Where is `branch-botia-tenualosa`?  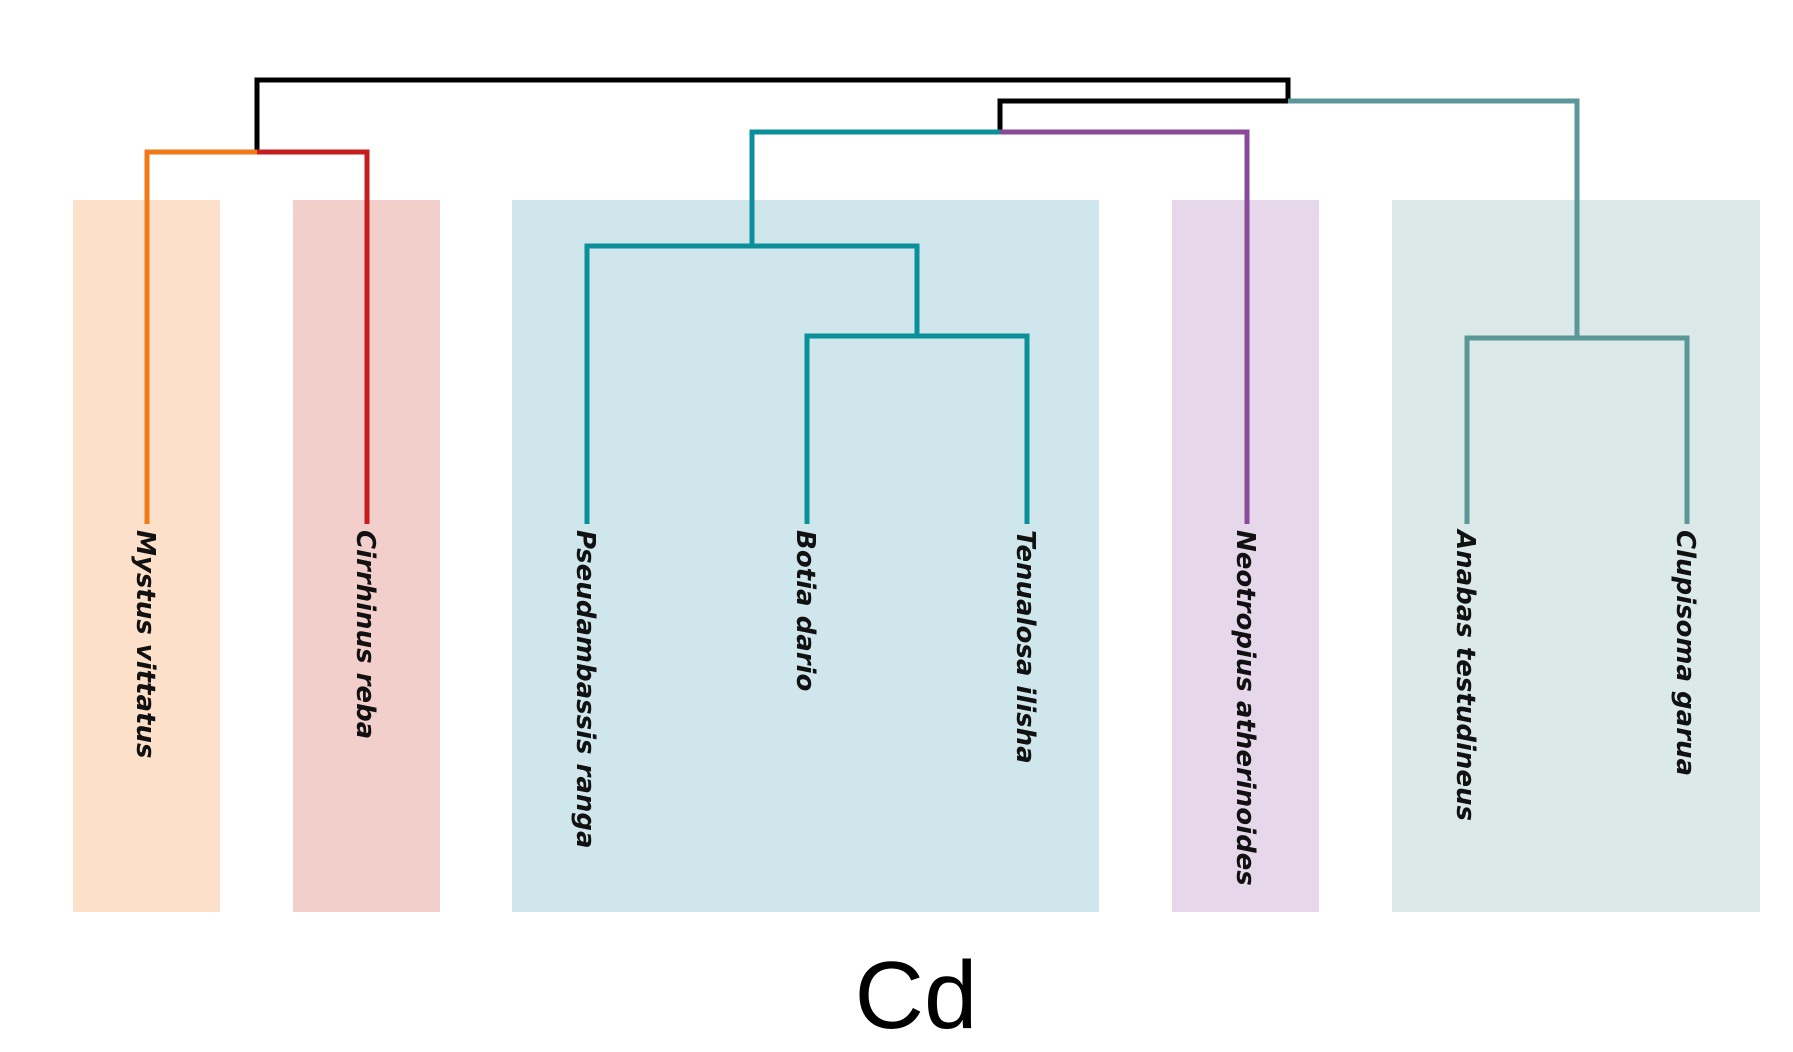
branch-botia-tenualosa is located at coordinates (917, 428).